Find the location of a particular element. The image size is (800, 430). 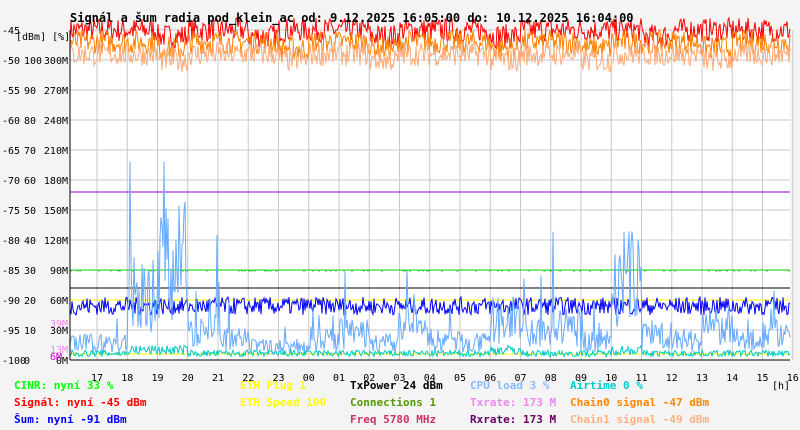

legend-item: Txrate: 173 M is located at coordinates (513, 402).